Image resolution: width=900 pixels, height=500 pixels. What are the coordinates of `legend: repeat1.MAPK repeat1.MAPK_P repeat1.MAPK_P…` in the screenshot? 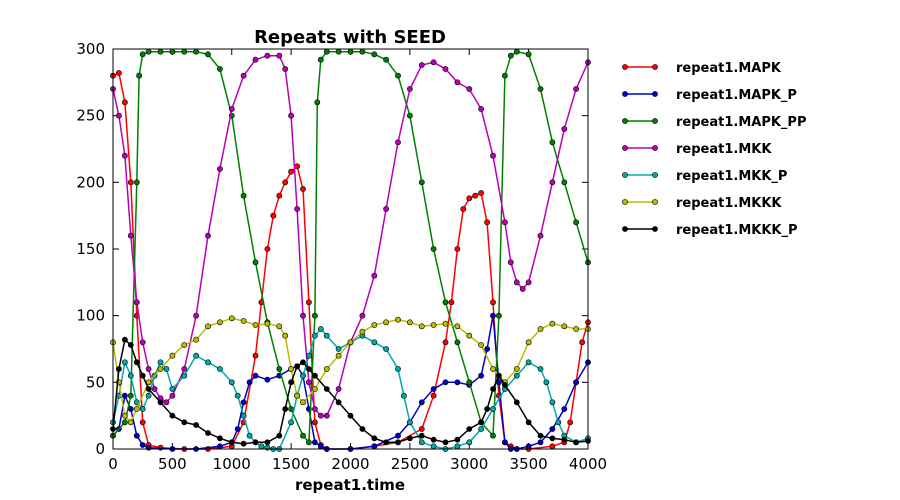 It's located at (714, 149).